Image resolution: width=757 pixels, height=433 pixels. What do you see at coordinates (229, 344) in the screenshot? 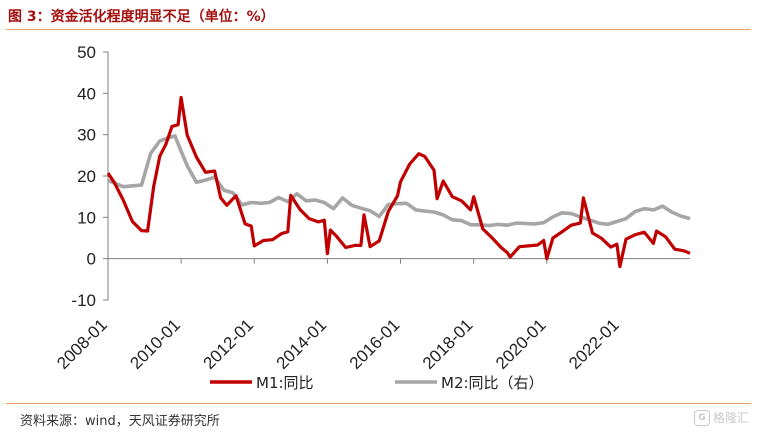
I see `x-tick-label: 2012-01` at bounding box center [229, 344].